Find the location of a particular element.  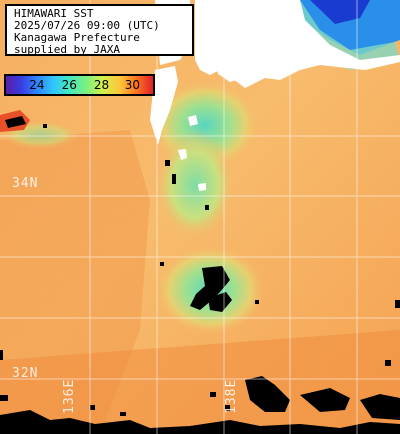

cool-rim is located at coordinates (342, 35).